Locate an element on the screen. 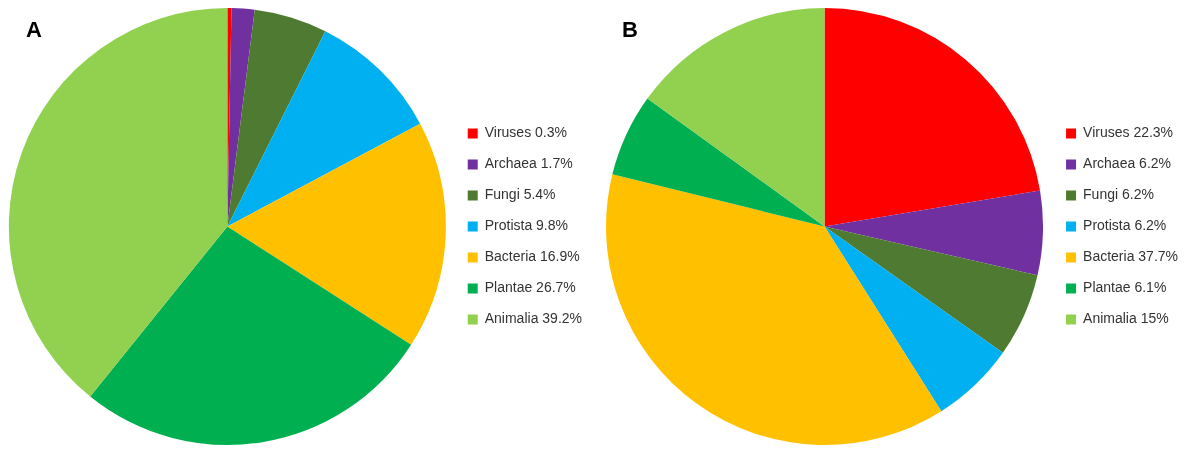 The image size is (1192, 453). legend-label: Viruses 22.3% is located at coordinates (1128, 132).